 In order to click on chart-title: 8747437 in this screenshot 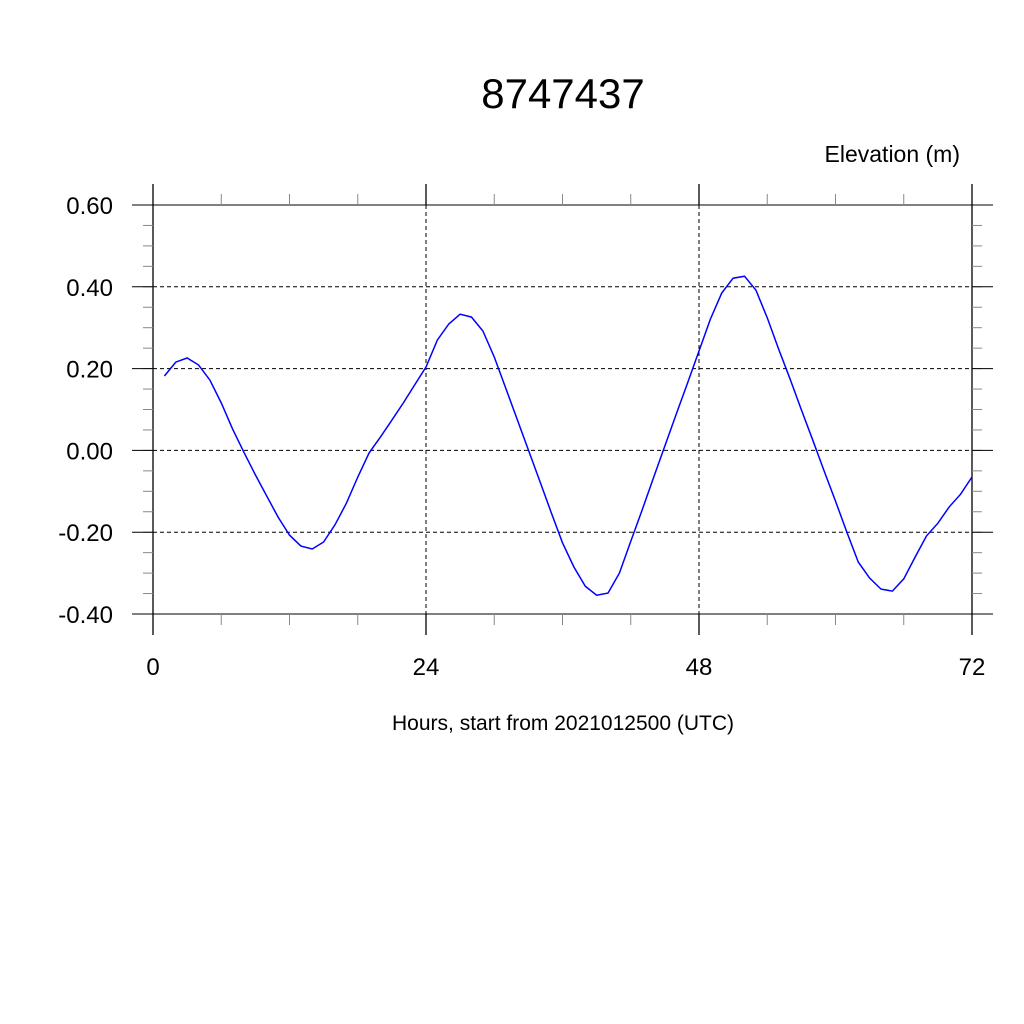, I will do `click(563, 93)`.